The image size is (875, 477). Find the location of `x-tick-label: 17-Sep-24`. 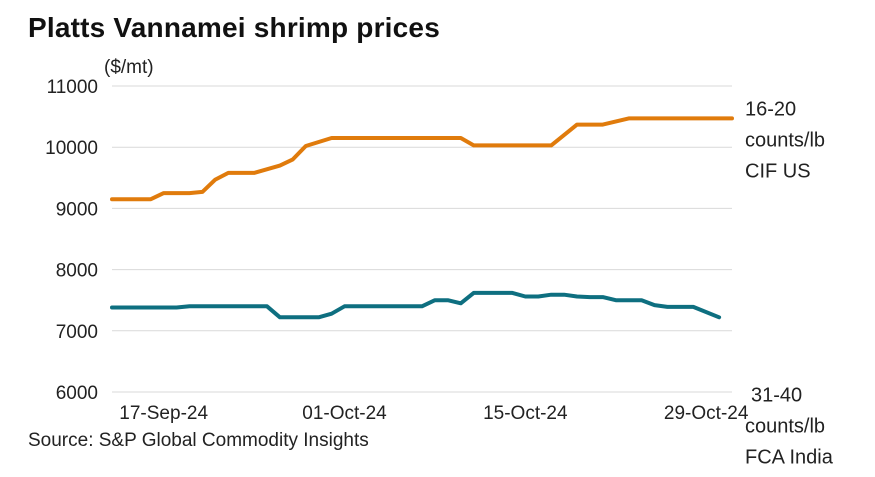

x-tick-label: 17-Sep-24 is located at coordinates (163, 413).